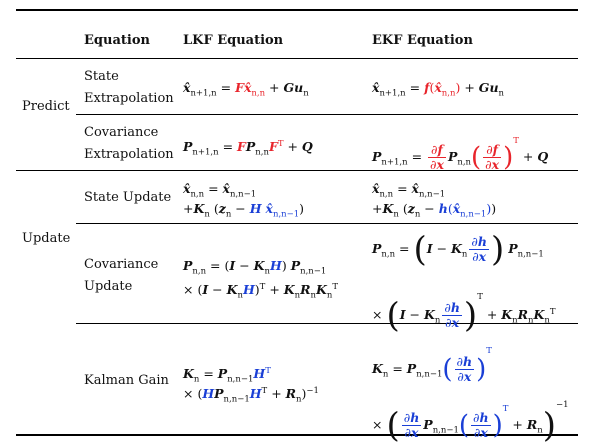  What do you see at coordinates (129, 98) in the screenshot?
I see `row-state-extrapolation-line2: Extrapolation` at bounding box center [129, 98].